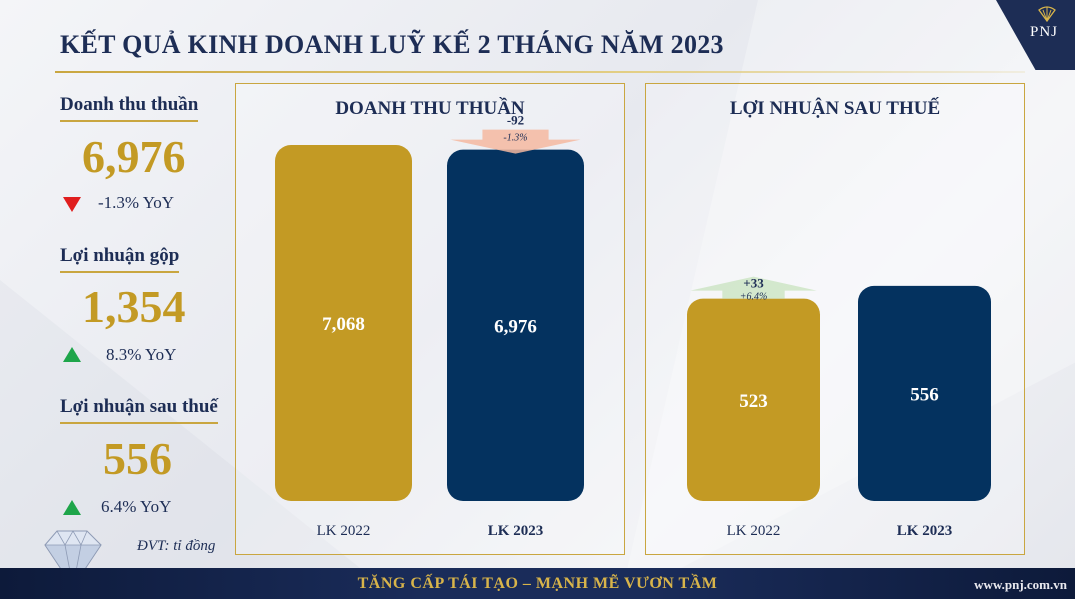  I want to click on bar-value-label: 523, so click(753, 401).